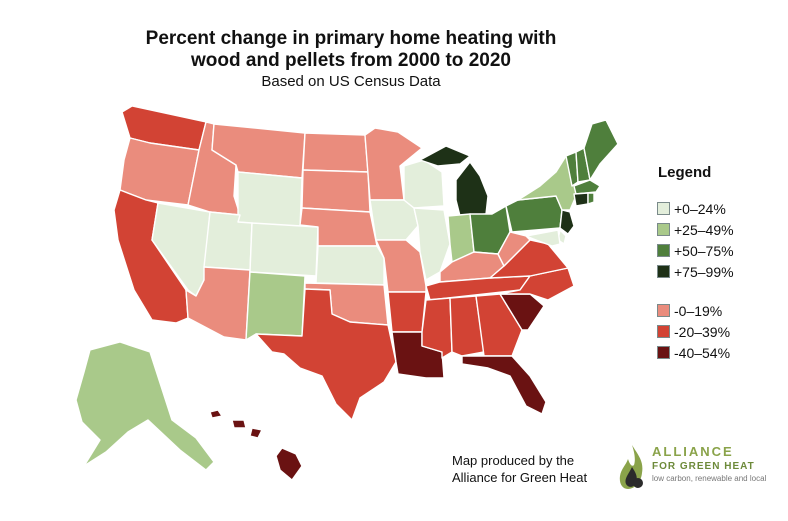 This screenshot has height=521, width=788. Describe the element at coordinates (543, 238) in the screenshot. I see `state-md` at that location.